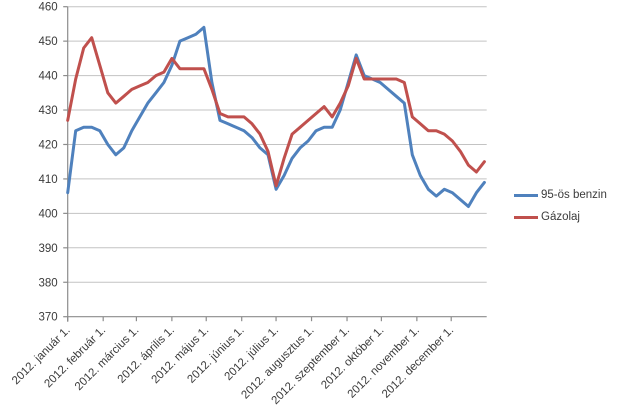 This screenshot has height=416, width=624. Describe the element at coordinates (48, 318) in the screenshot. I see `y-tick-label: 370` at that location.